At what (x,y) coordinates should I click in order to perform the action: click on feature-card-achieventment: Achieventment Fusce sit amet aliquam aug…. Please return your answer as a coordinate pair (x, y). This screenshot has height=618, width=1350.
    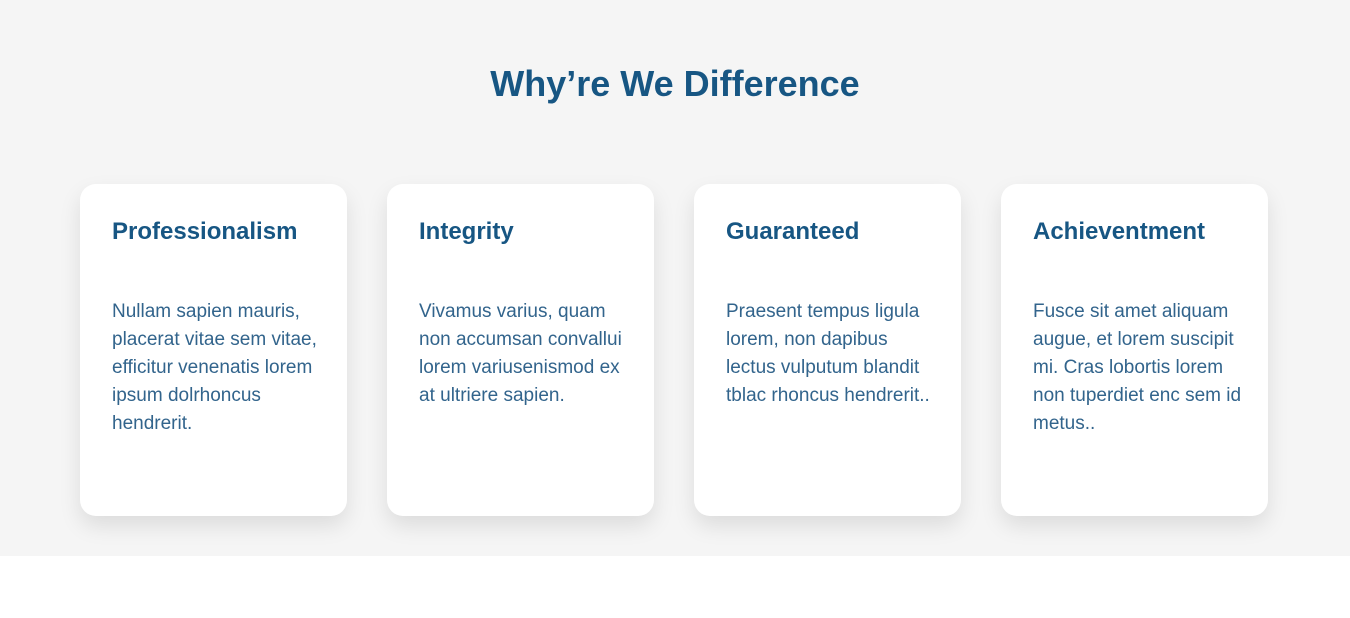
    Looking at the image, I should click on (1134, 350).